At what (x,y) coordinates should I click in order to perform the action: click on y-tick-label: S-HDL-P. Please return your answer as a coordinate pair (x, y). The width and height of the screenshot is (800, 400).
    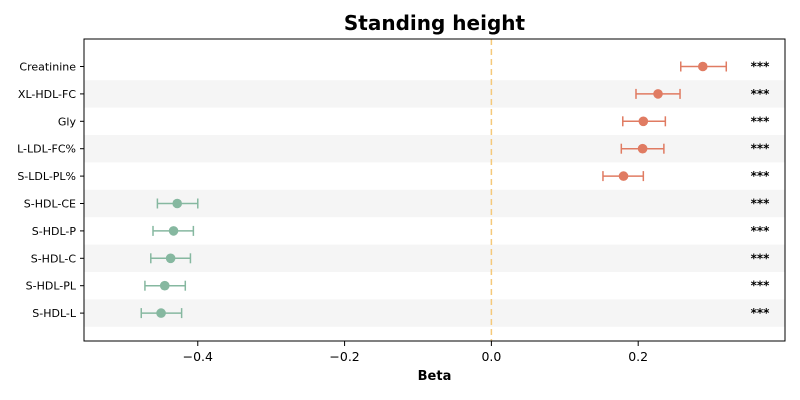
    Looking at the image, I should click on (54, 231).